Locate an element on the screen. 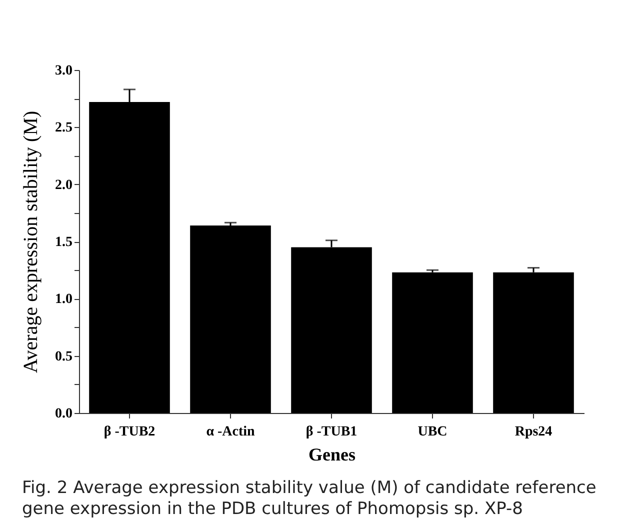 The width and height of the screenshot is (622, 527). x-axis-title: Genes is located at coordinates (332, 454).